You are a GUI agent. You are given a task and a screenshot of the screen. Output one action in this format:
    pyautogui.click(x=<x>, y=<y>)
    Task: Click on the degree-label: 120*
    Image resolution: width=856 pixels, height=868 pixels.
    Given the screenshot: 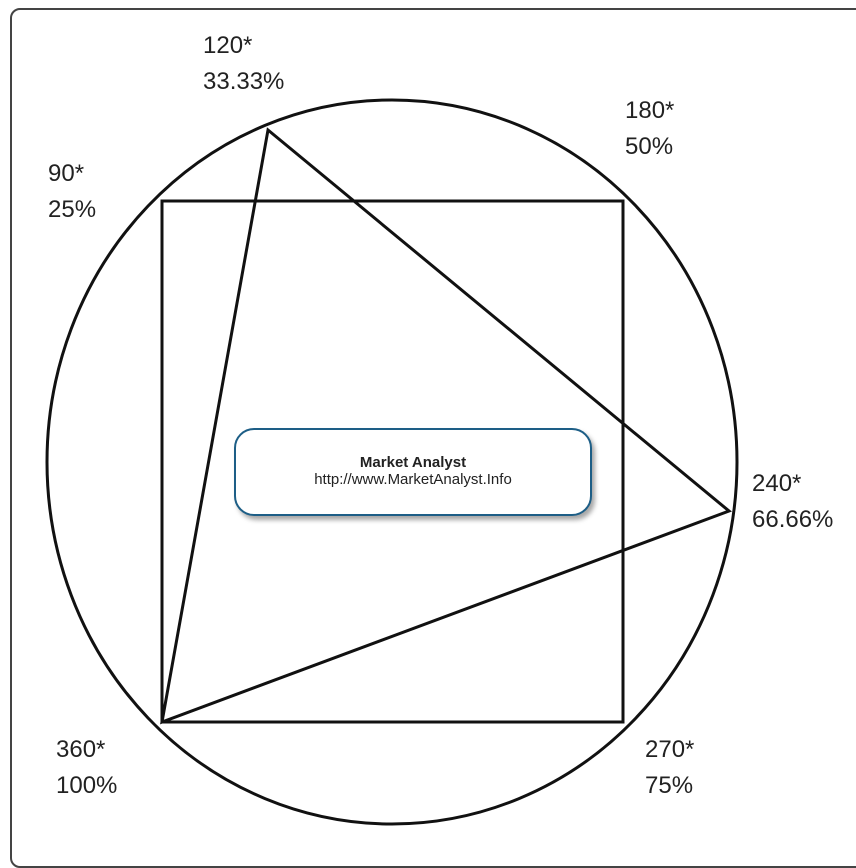 What is the action you would take?
    pyautogui.click(x=228, y=45)
    